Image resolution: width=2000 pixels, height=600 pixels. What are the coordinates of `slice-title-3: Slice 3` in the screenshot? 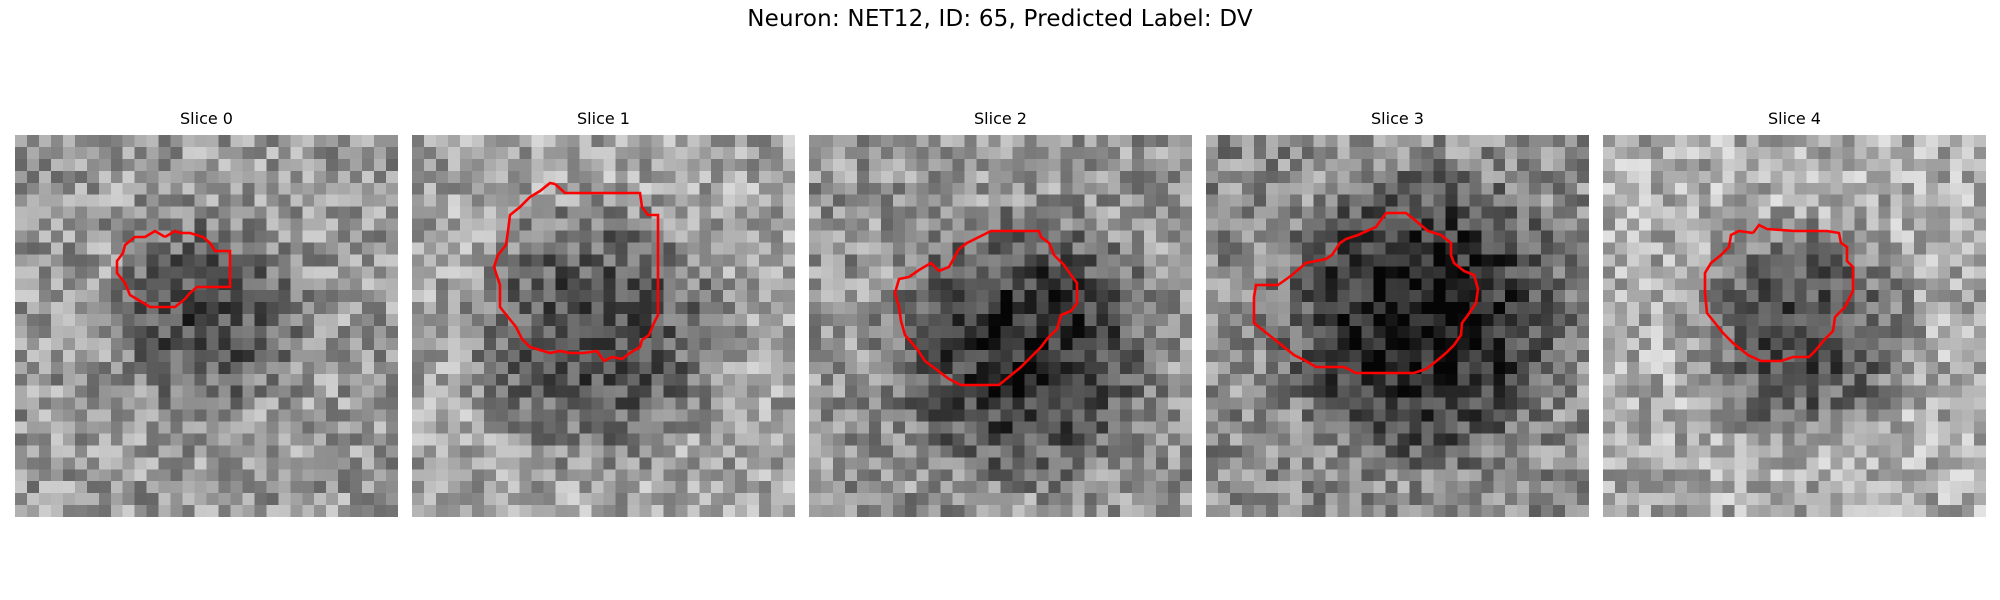 It's located at (1397, 118).